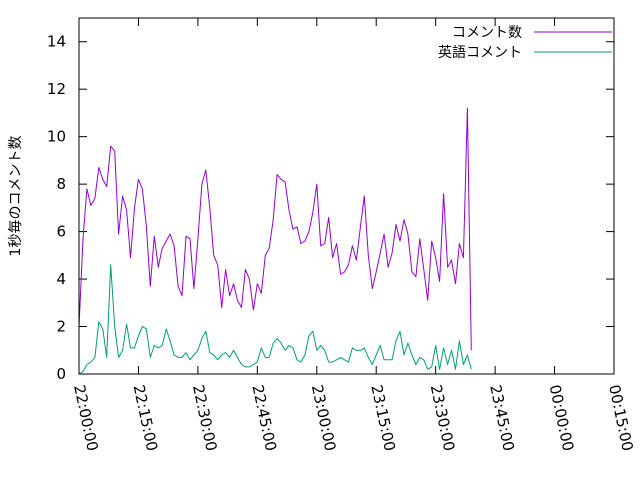 The width and height of the screenshot is (640, 480). I want to click on legend-label: 英語コメント, so click(480, 52).